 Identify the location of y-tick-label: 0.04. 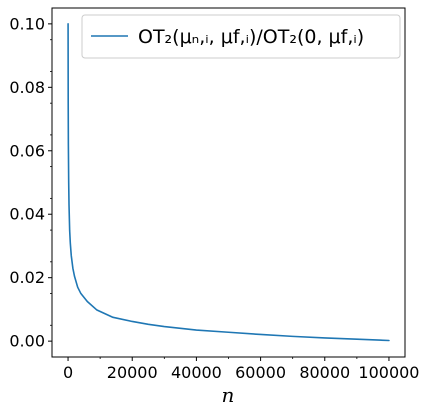
(27, 214).